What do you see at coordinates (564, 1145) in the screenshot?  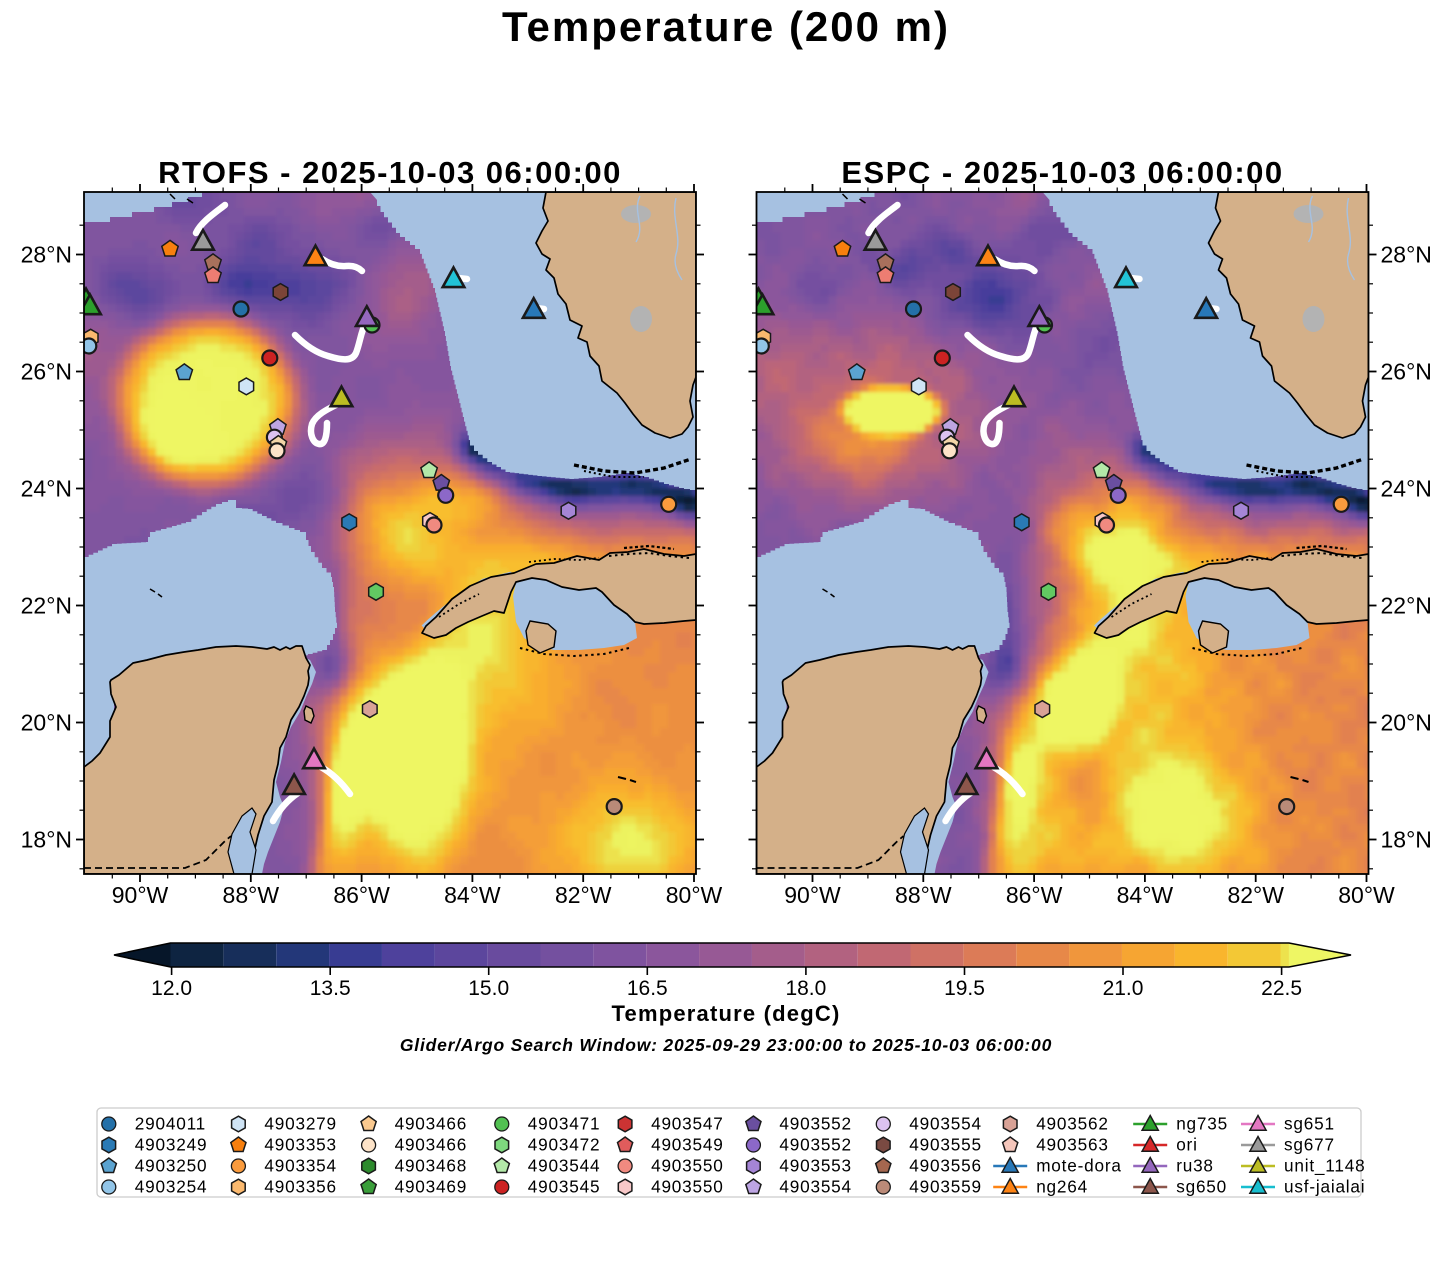 I see `svg-text: 4903472` at bounding box center [564, 1145].